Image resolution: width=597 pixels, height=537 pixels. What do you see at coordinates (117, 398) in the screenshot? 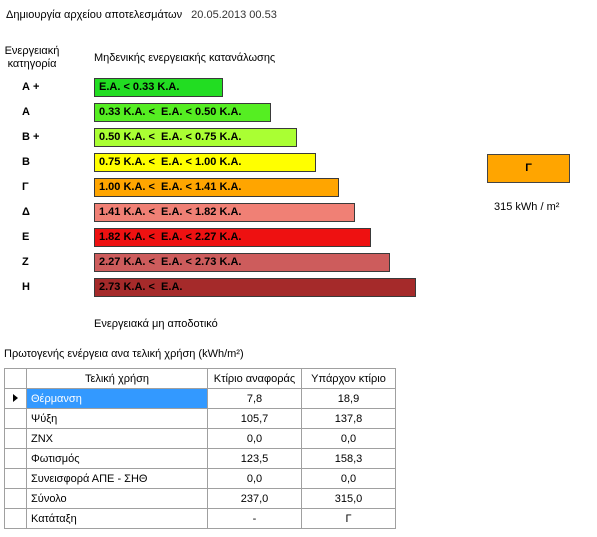
I see `cell-use: Θέρμανση` at bounding box center [117, 398].